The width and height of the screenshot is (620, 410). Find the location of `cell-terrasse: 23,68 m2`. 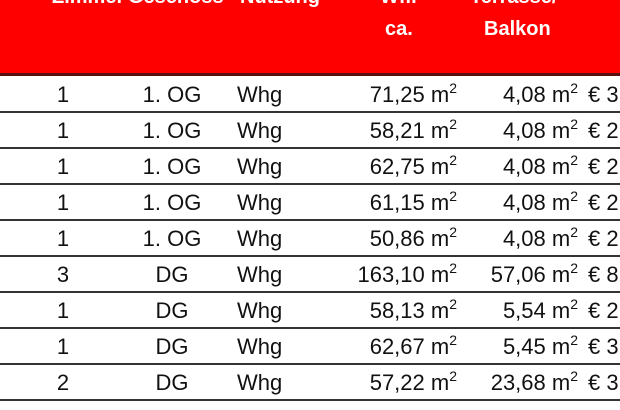

cell-terrasse: 23,68 m2 is located at coordinates (534, 382).